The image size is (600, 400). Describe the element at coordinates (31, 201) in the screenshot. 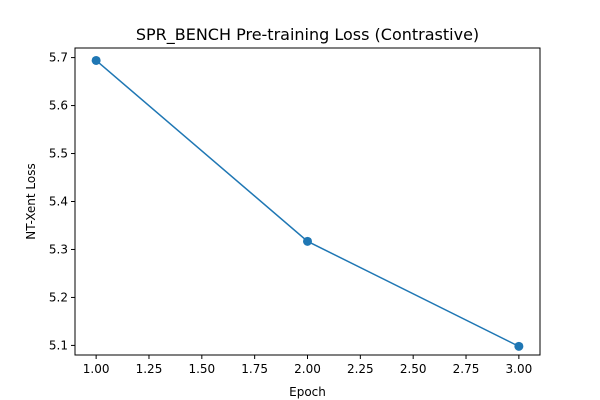

I see `y-axis-label: NT-Xent Loss` at that location.